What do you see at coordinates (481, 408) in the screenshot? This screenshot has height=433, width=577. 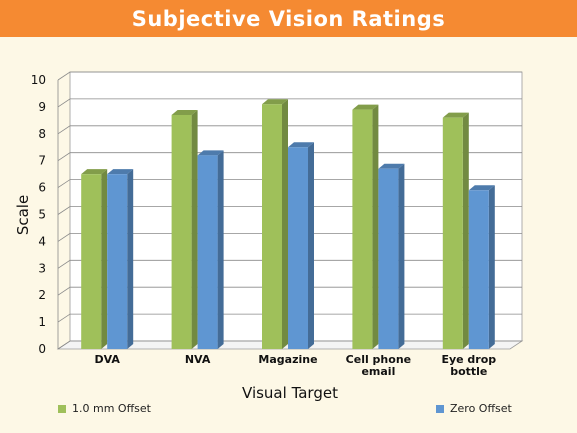 I see `legend-label-zero: Zero Offset` at bounding box center [481, 408].